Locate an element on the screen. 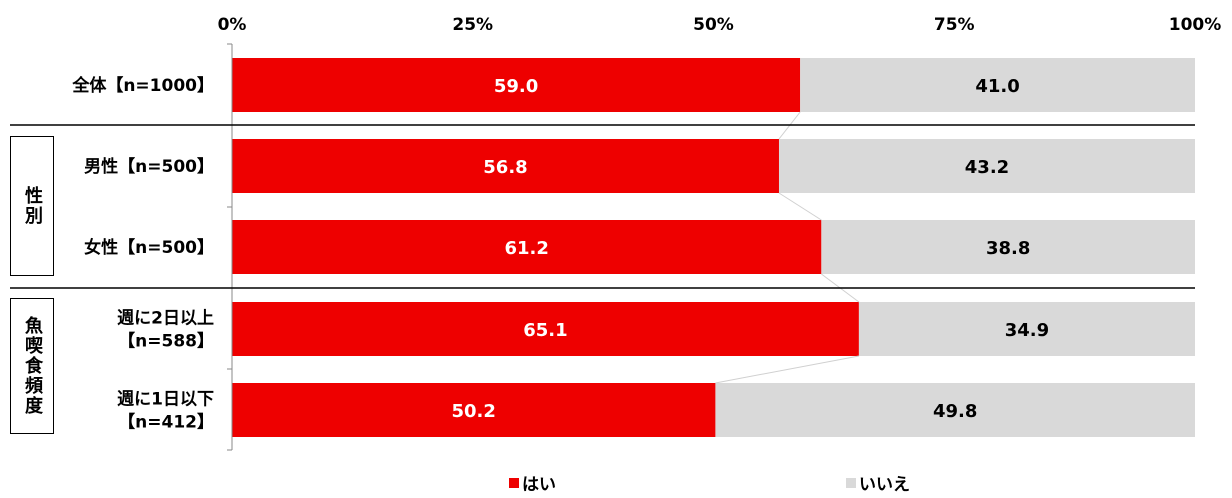 Image resolution: width=1232 pixels, height=498 pixels. category-label: 【n=412】 is located at coordinates (166, 422).